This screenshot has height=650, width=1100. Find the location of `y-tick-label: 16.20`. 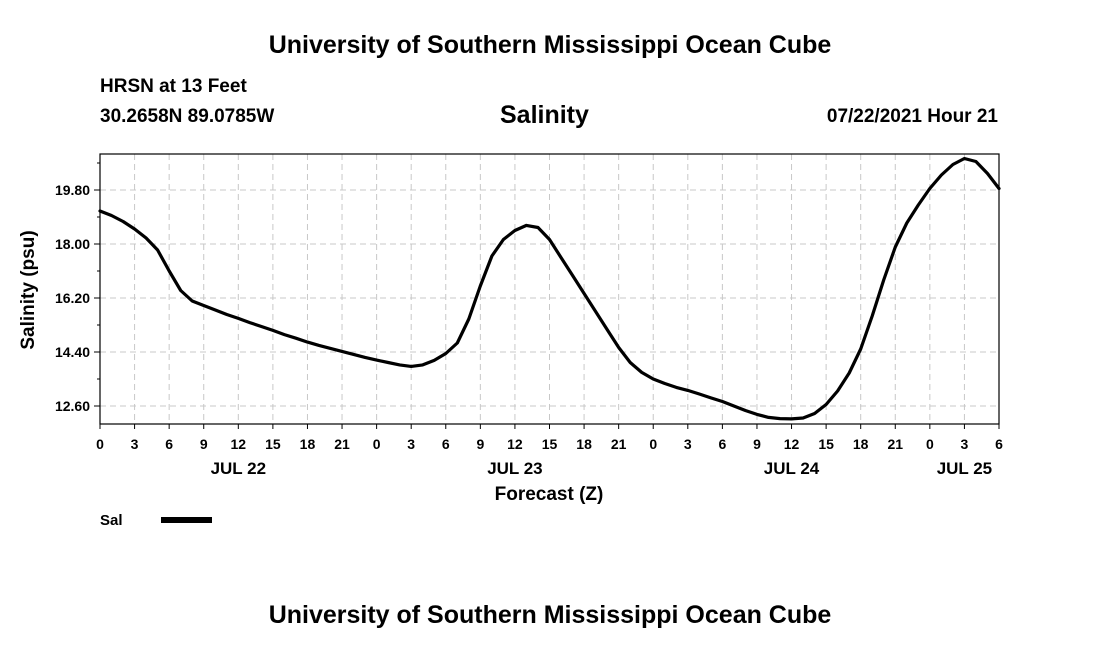

y-tick-label: 16.20 is located at coordinates (72, 298).